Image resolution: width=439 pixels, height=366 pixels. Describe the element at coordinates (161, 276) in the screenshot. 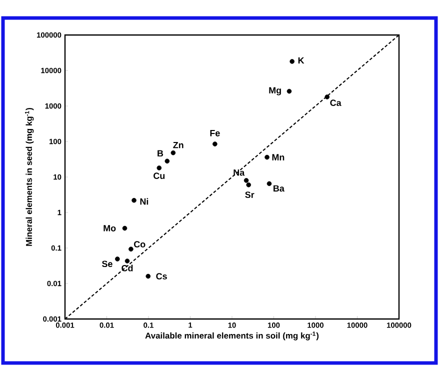

I see `annotation: Cs` at that location.